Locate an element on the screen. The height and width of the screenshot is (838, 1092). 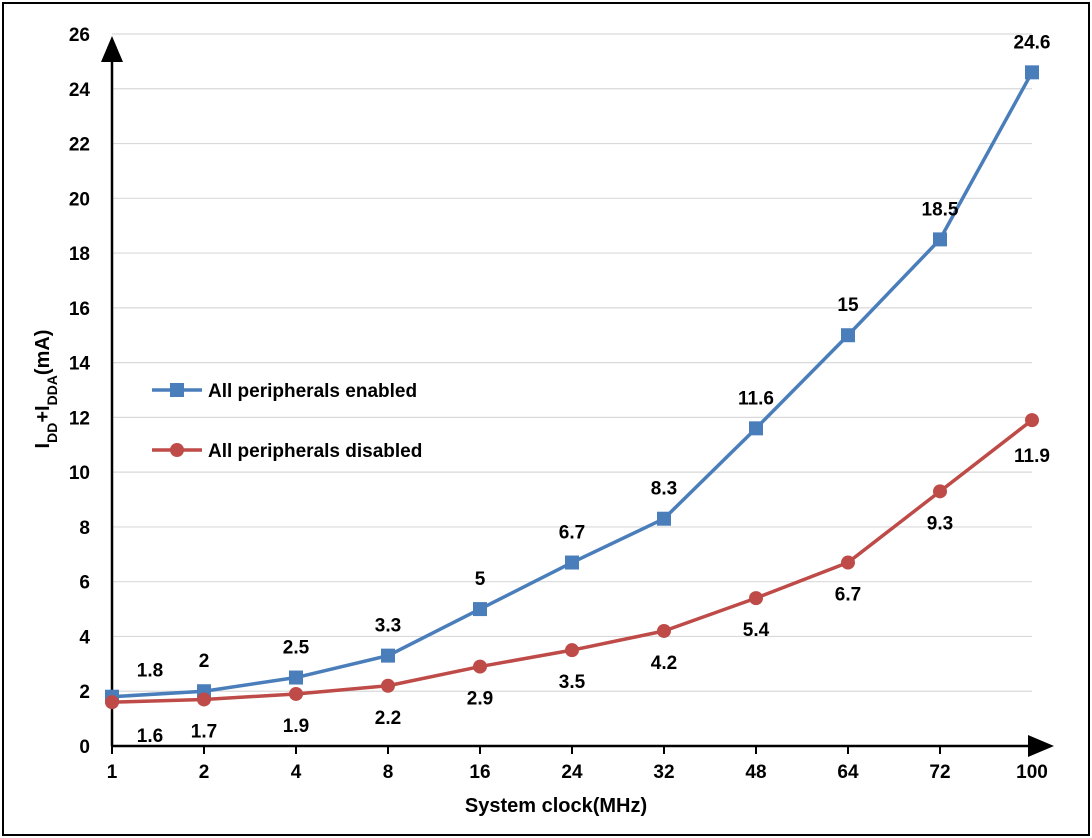
y-axis-title-subscript: DDA is located at coordinates (52, 390).